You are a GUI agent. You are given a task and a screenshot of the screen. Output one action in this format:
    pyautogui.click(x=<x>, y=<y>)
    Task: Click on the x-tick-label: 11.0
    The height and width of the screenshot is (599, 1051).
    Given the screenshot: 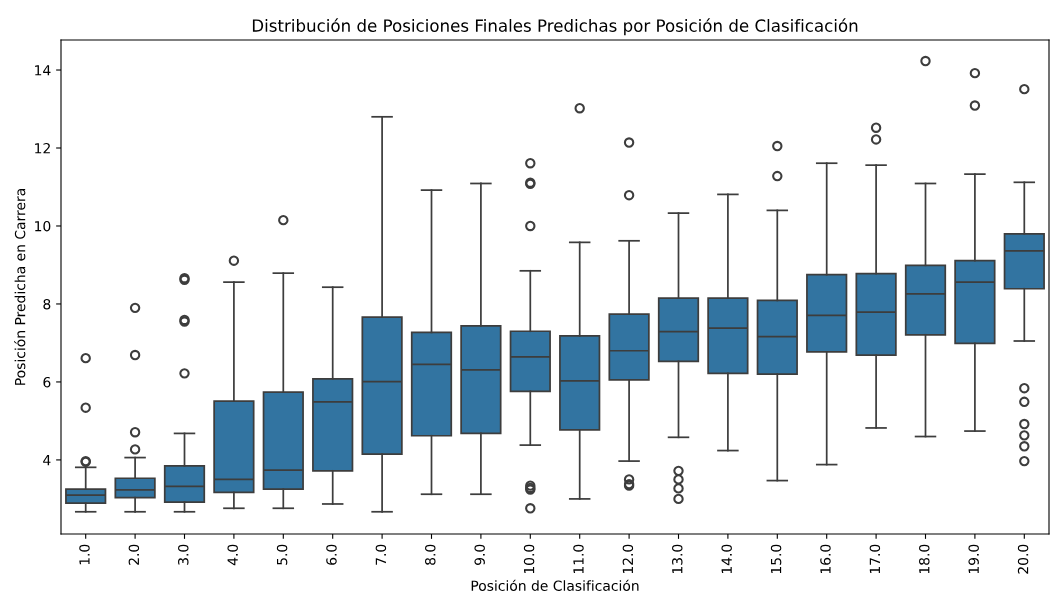 What is the action you would take?
    pyautogui.click(x=578, y=559)
    